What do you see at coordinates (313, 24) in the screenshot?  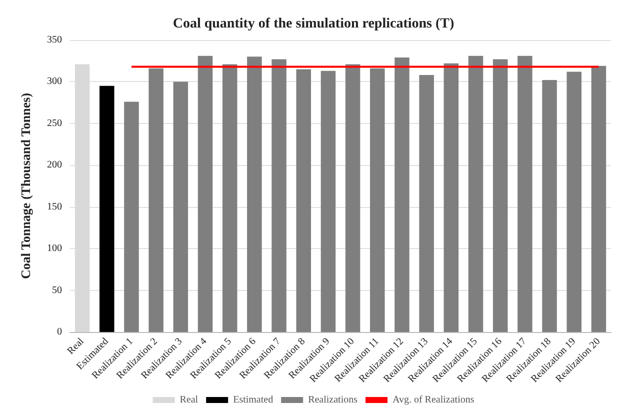 I see `chart-title: Coal quantity of the simulation replications (T)` at bounding box center [313, 24].